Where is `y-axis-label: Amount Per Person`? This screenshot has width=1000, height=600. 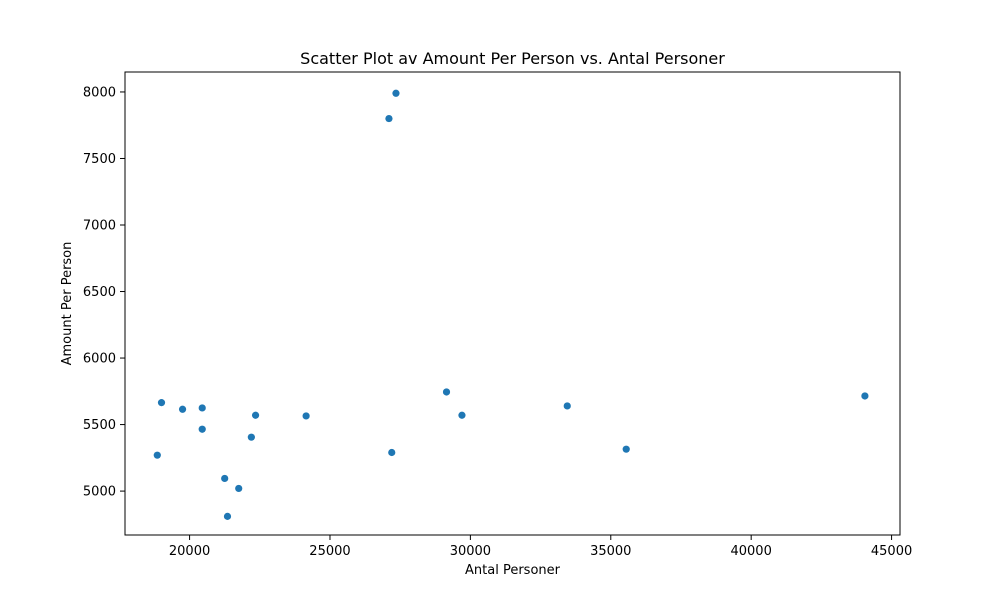 y-axis-label: Amount Per Person is located at coordinates (67, 304).